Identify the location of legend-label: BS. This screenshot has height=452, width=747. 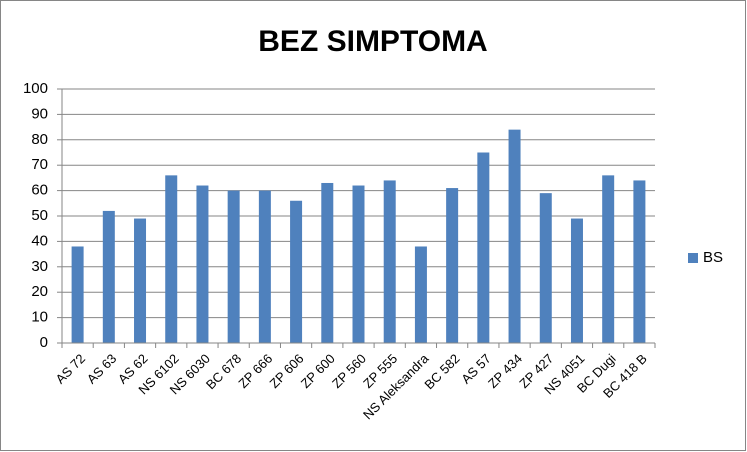
(713, 257).